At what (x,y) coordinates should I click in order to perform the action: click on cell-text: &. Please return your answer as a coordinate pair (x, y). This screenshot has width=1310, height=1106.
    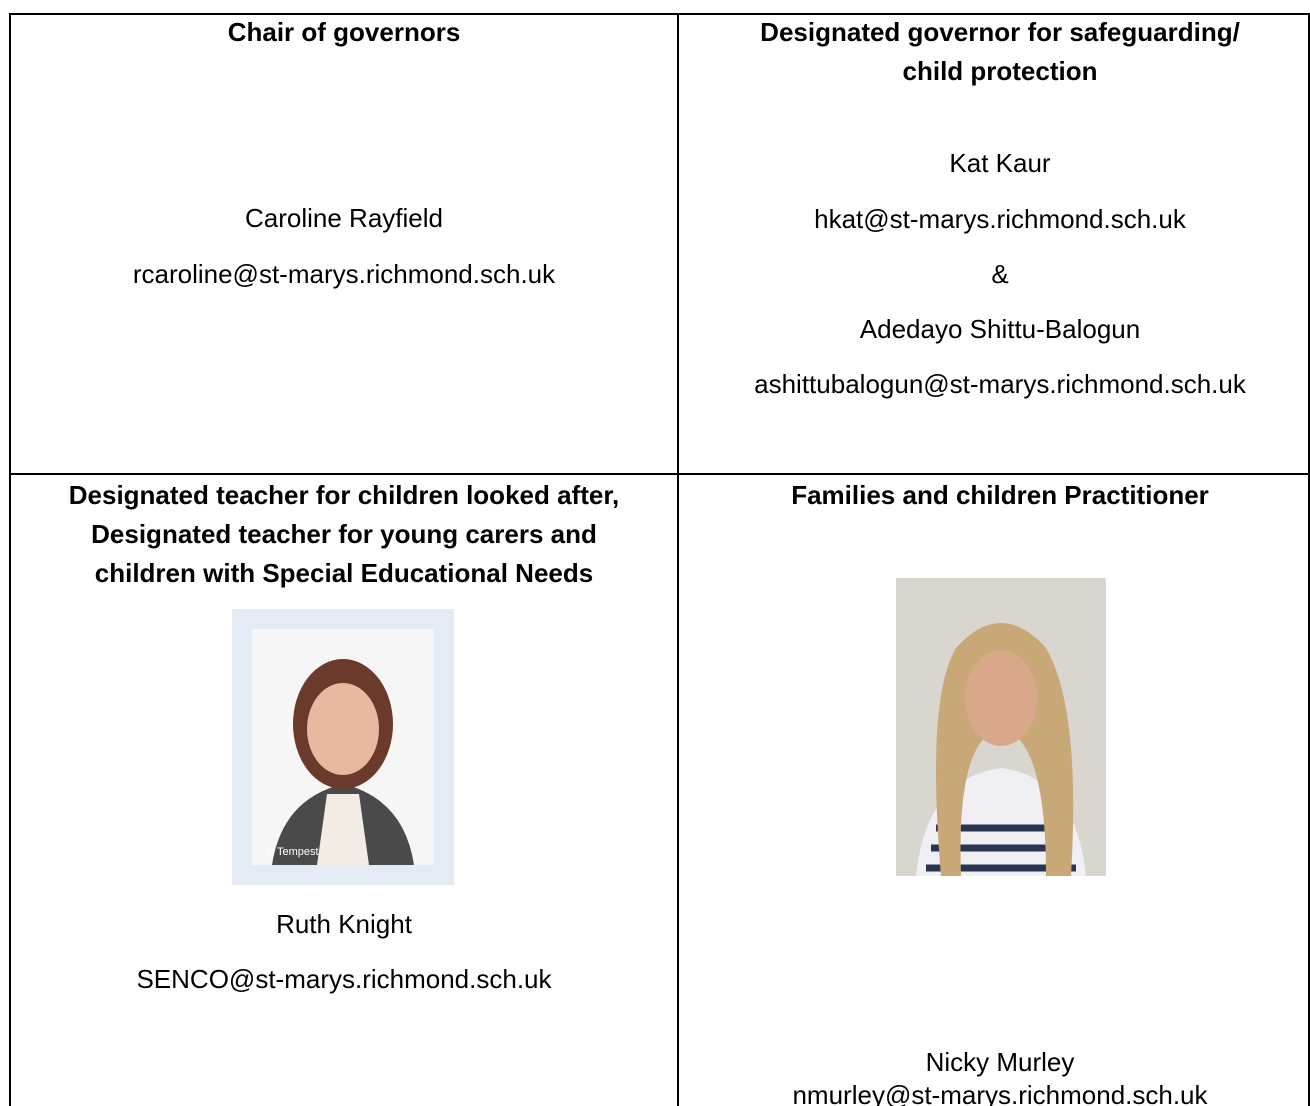
    Looking at the image, I should click on (1000, 274).